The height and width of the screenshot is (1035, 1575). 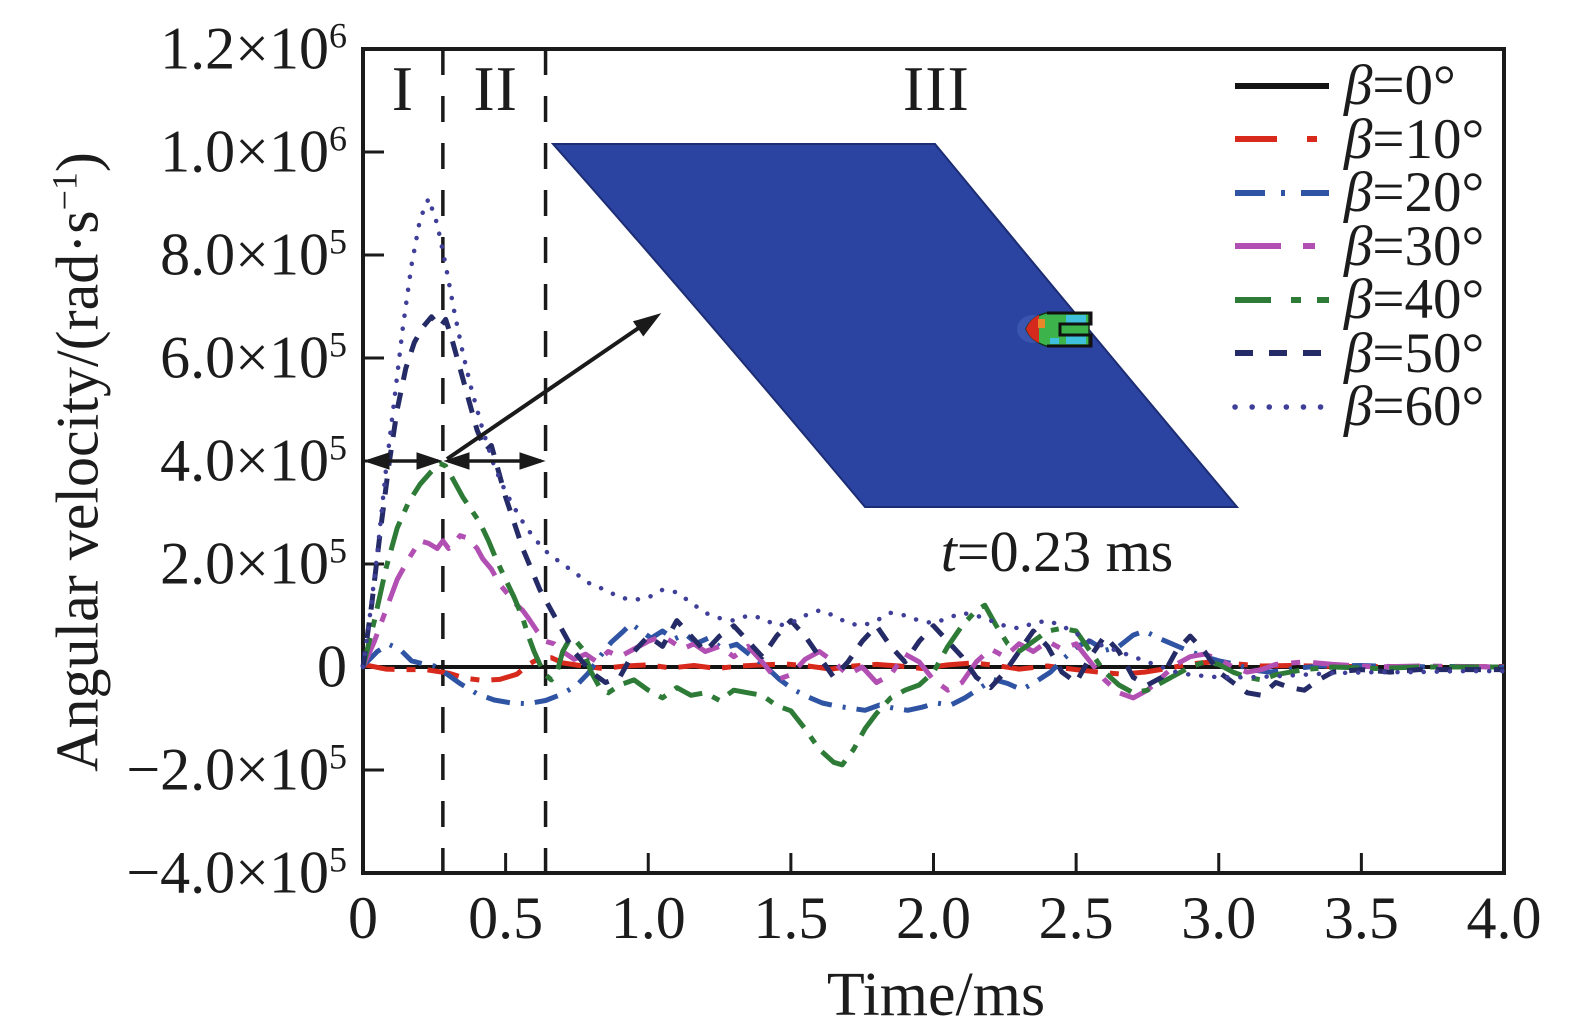 What do you see at coordinates (1076, 918) in the screenshot?
I see `x-tick-label: 2.5` at bounding box center [1076, 918].